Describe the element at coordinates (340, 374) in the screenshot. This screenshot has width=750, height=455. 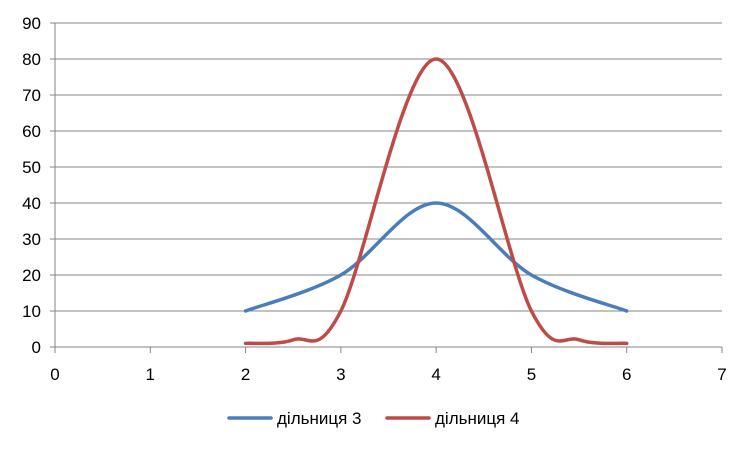
I see `x-tick-label: 3` at that location.